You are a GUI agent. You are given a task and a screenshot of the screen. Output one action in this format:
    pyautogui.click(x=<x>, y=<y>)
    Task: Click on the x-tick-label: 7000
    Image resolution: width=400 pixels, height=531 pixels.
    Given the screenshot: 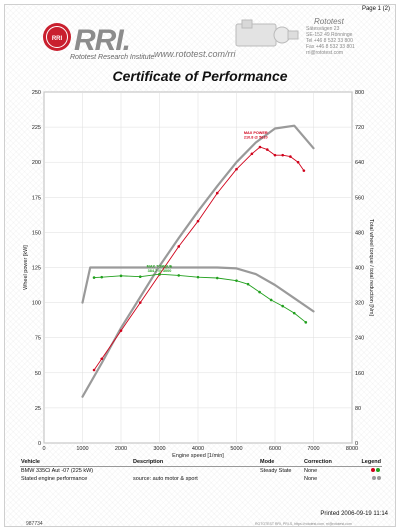 What is the action you would take?
    pyautogui.click(x=313, y=449)
    